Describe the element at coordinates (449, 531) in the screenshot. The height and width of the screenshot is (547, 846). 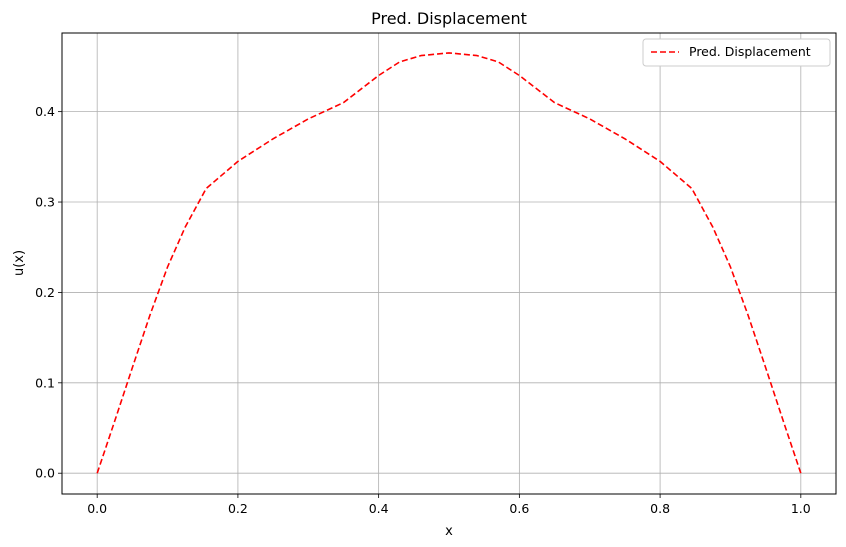
I see `x-axis-label: x` at that location.